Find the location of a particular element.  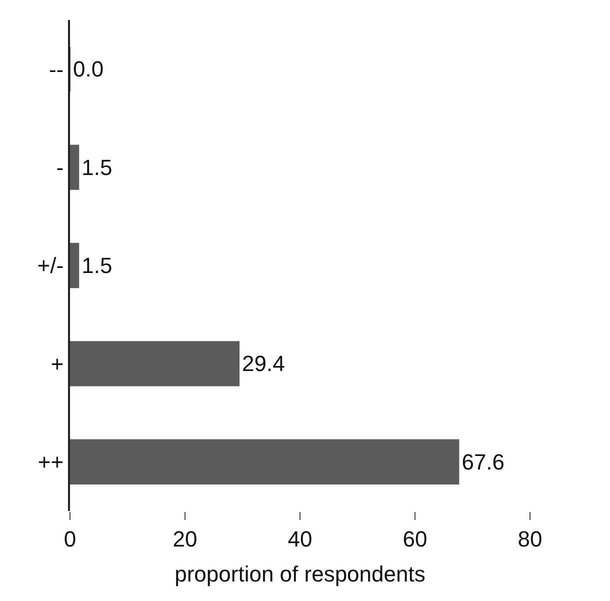

y-tick-label: + is located at coordinates (57, 363).